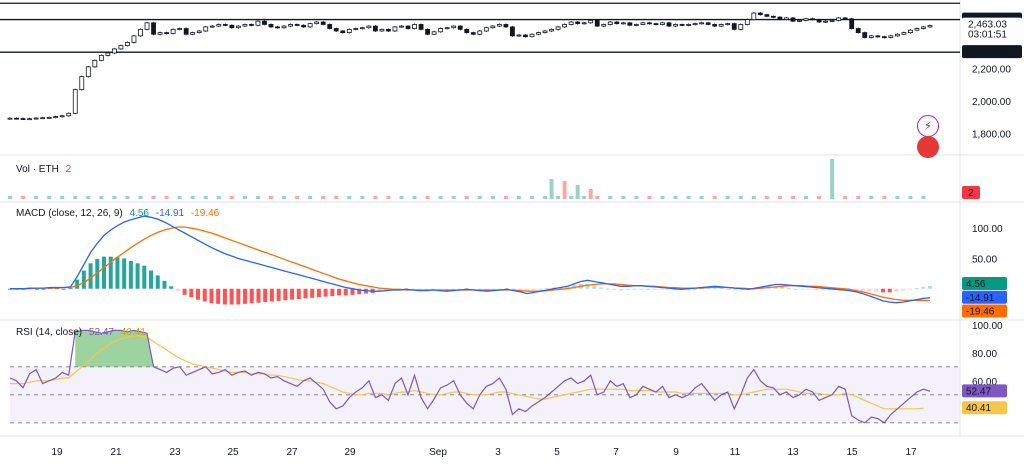  Describe the element at coordinates (69, 213) in the screenshot. I see `macd-legend-title: MACD (close, 12, 26, 9)` at that location.